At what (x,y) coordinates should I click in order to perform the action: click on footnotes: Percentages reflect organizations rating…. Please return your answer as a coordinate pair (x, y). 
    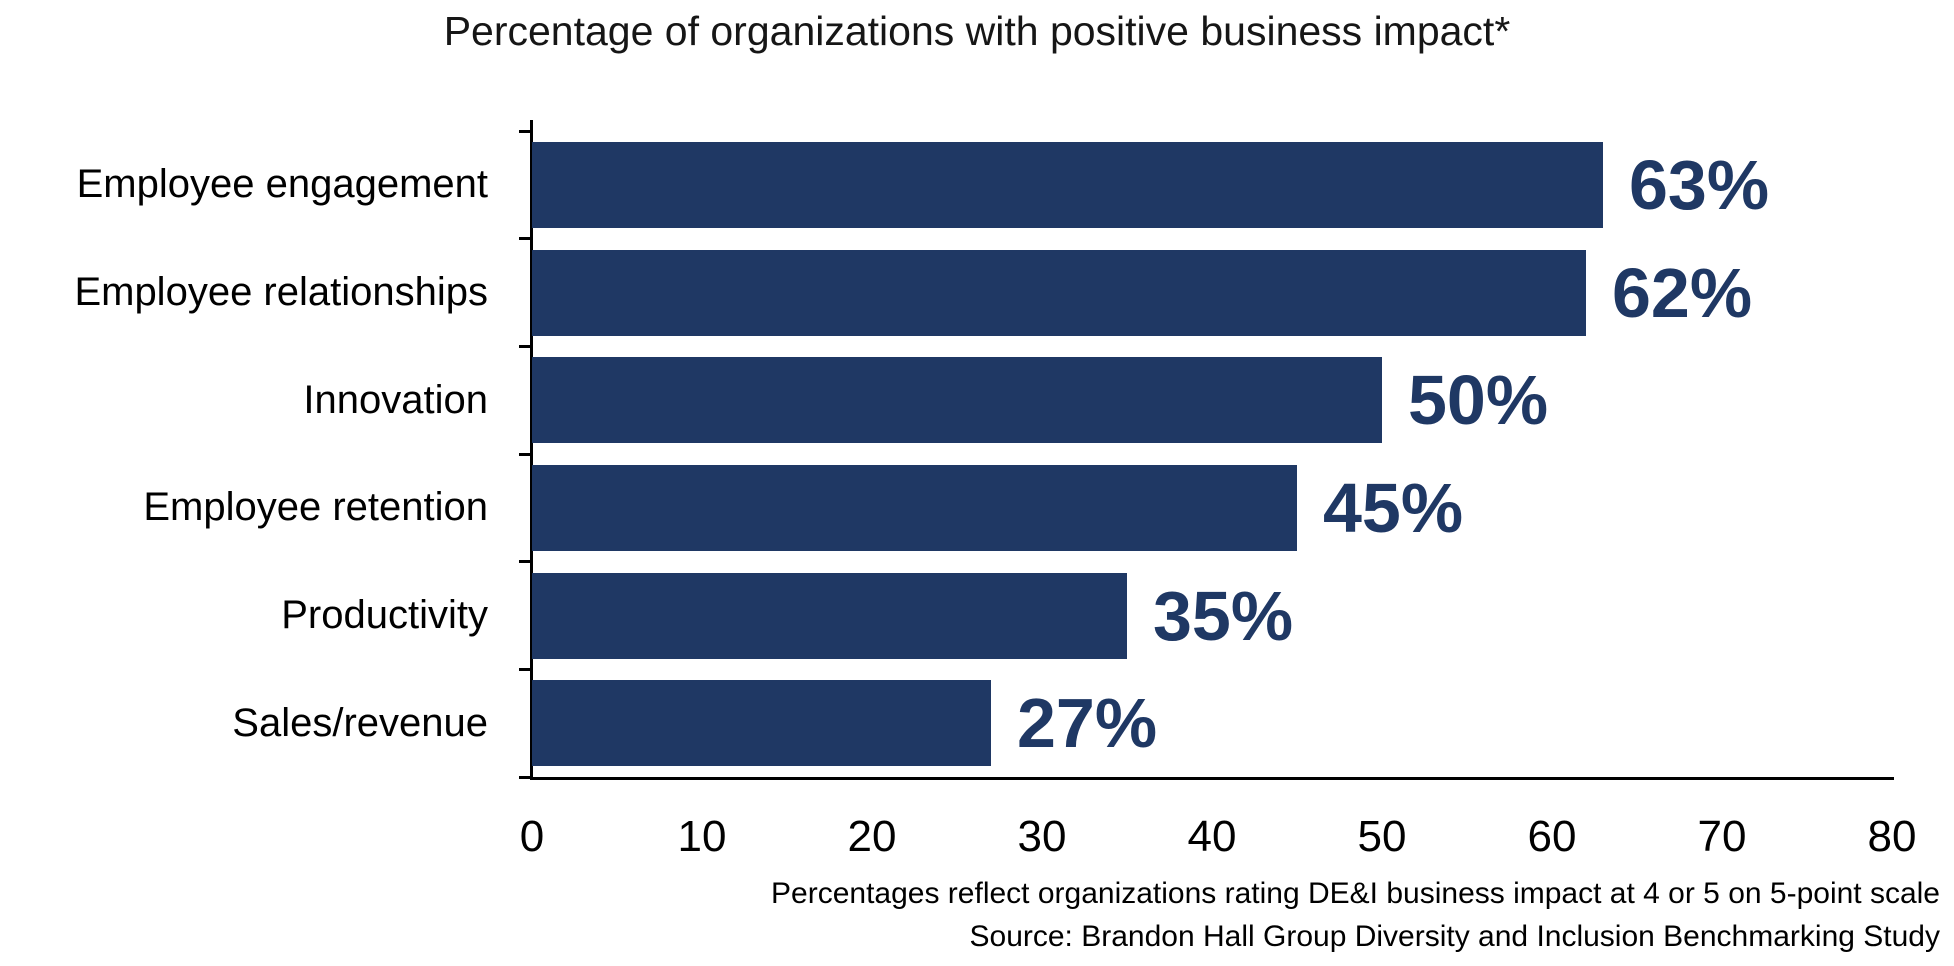
    Looking at the image, I should click on (1355, 915).